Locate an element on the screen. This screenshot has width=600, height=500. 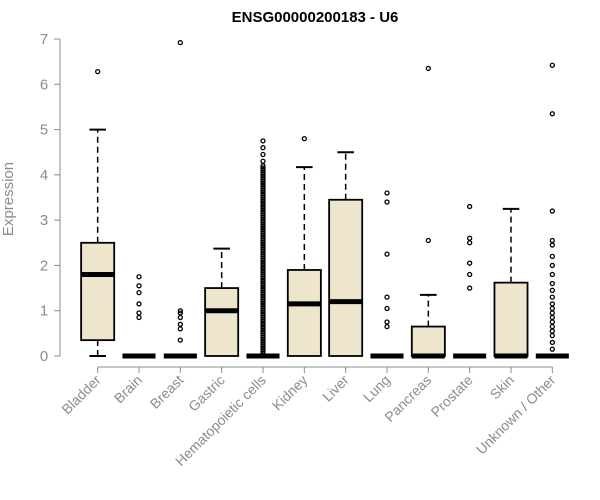
box-liver is located at coordinates (346, 254).